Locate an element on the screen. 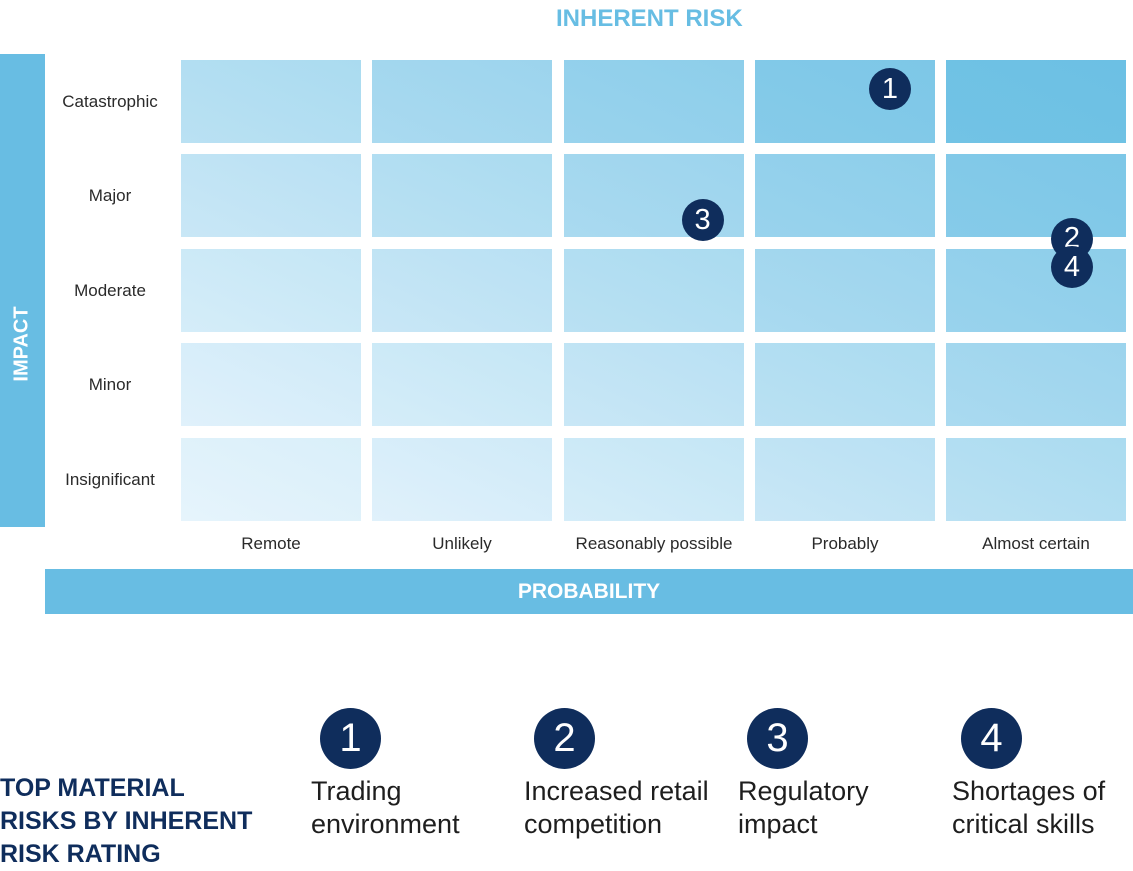 This screenshot has height=871, width=1133. risk-marker-3: 3 is located at coordinates (702, 220).